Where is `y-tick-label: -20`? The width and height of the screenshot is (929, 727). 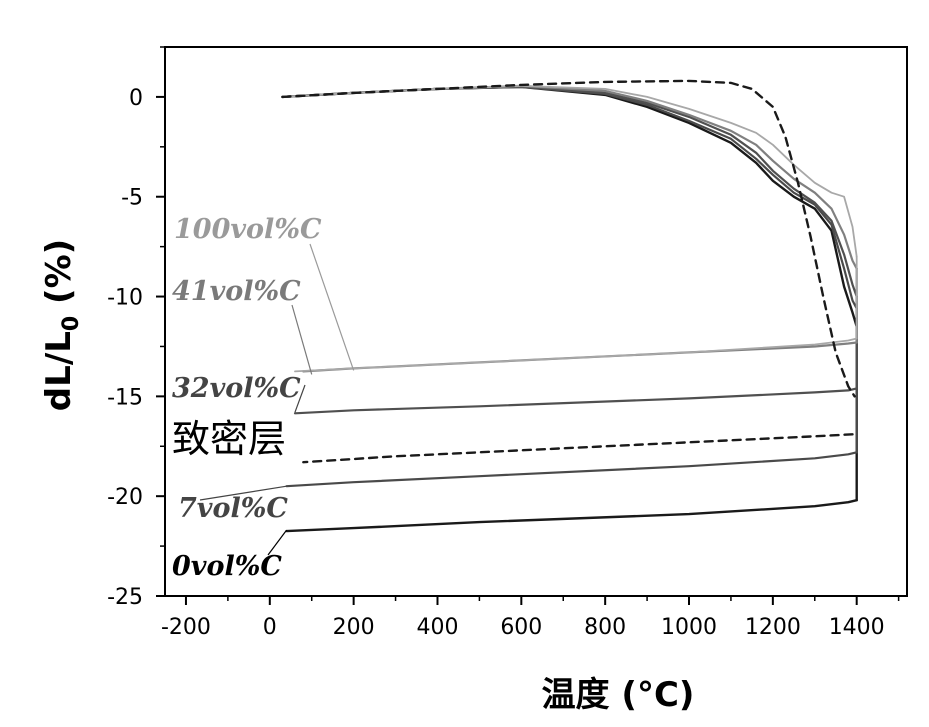 y-tick-label: -20 is located at coordinates (125, 497).